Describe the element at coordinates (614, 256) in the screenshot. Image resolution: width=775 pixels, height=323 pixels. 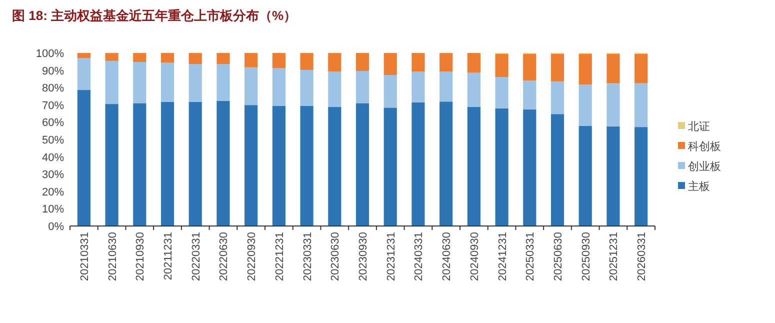
I see `x-tick-label: 20251231` at that location.